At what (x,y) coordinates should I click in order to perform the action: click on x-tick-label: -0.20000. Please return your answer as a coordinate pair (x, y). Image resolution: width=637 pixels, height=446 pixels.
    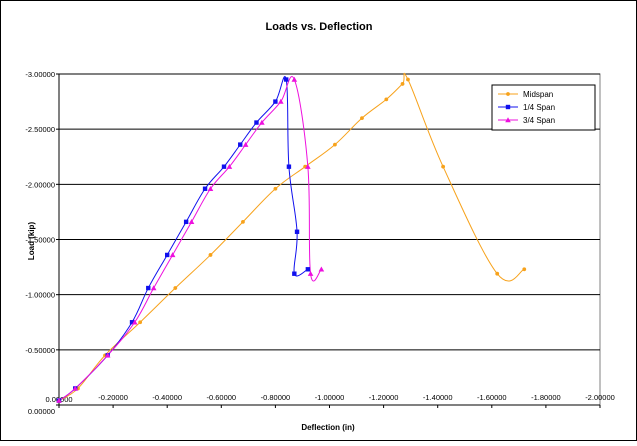
    Looking at the image, I should click on (113, 397).